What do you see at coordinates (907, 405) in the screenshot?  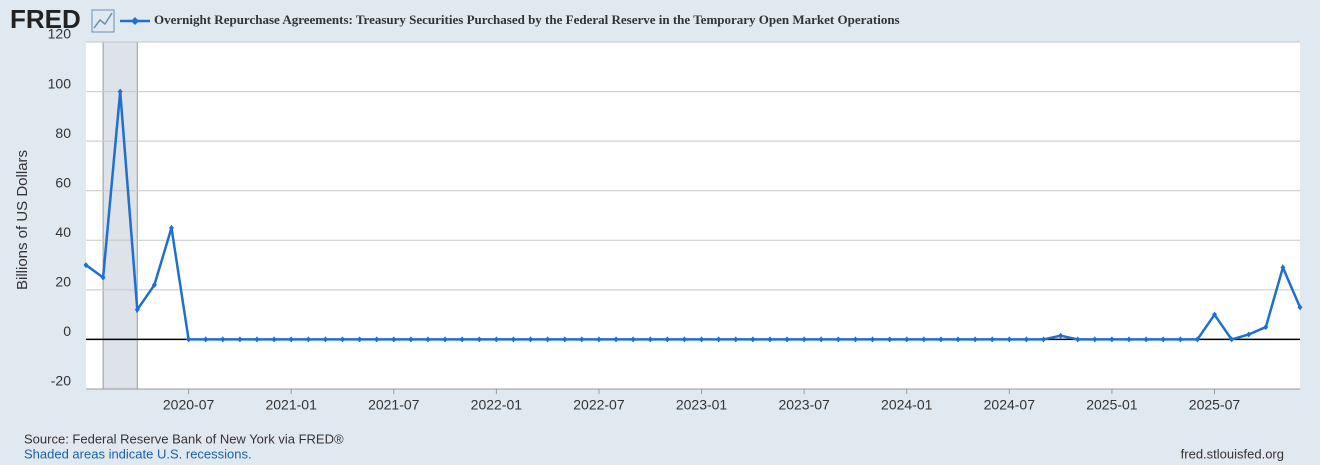 I see `x-tick-label: 2024-01` at bounding box center [907, 405].